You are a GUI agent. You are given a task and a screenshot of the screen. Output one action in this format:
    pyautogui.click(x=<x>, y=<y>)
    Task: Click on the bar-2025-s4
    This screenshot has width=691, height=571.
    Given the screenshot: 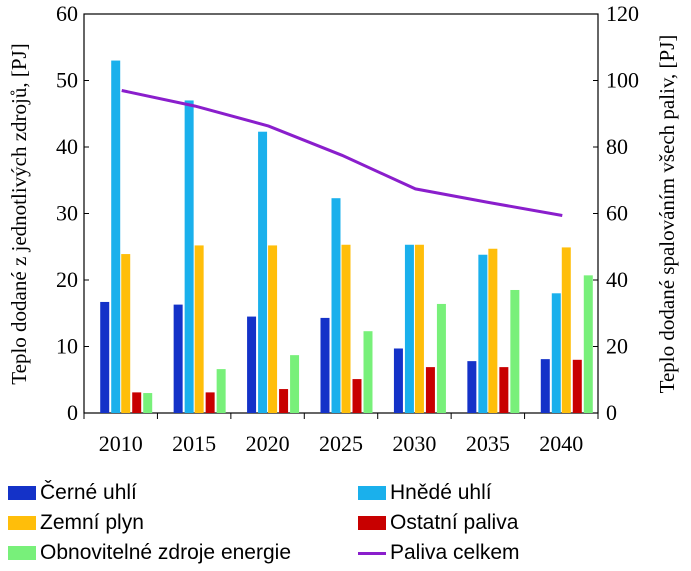 What is the action you would take?
    pyautogui.click(x=368, y=372)
    